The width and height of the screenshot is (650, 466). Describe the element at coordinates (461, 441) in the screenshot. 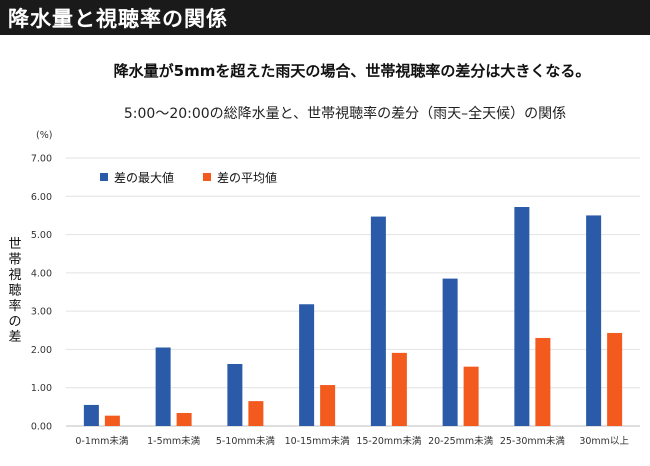

I see `x-tick-label: 20-25mm未満` at that location.